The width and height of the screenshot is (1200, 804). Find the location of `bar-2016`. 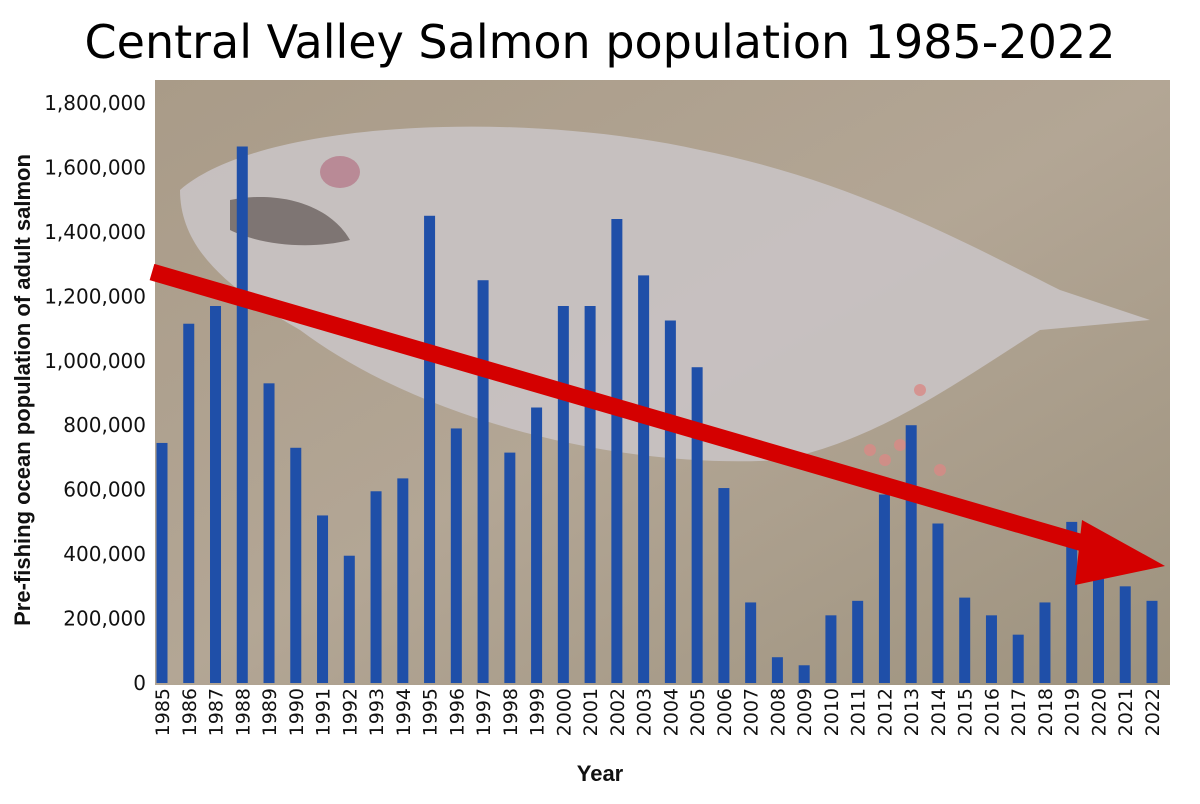

bar-2016 is located at coordinates (991, 649).